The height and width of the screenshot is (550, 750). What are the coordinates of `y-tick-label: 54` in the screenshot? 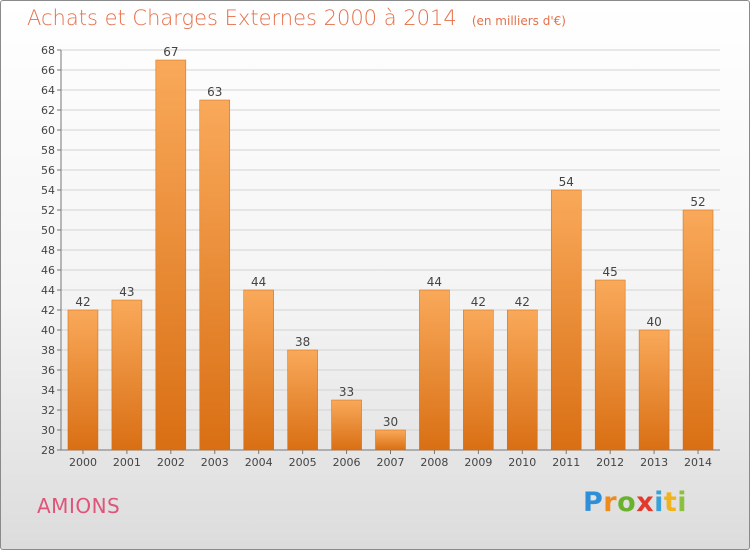 It's located at (48, 190).